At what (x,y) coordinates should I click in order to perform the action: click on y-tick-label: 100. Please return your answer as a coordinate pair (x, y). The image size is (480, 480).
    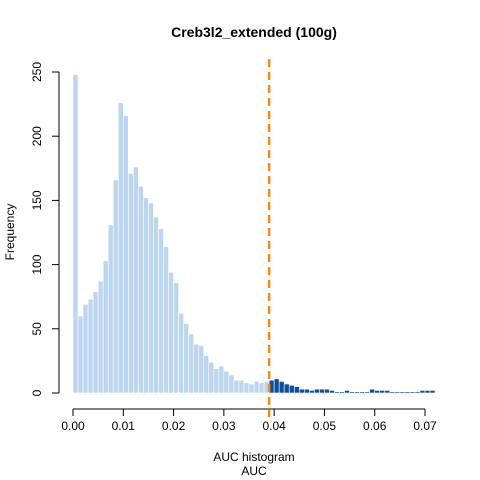
    Looking at the image, I should click on (37, 264).